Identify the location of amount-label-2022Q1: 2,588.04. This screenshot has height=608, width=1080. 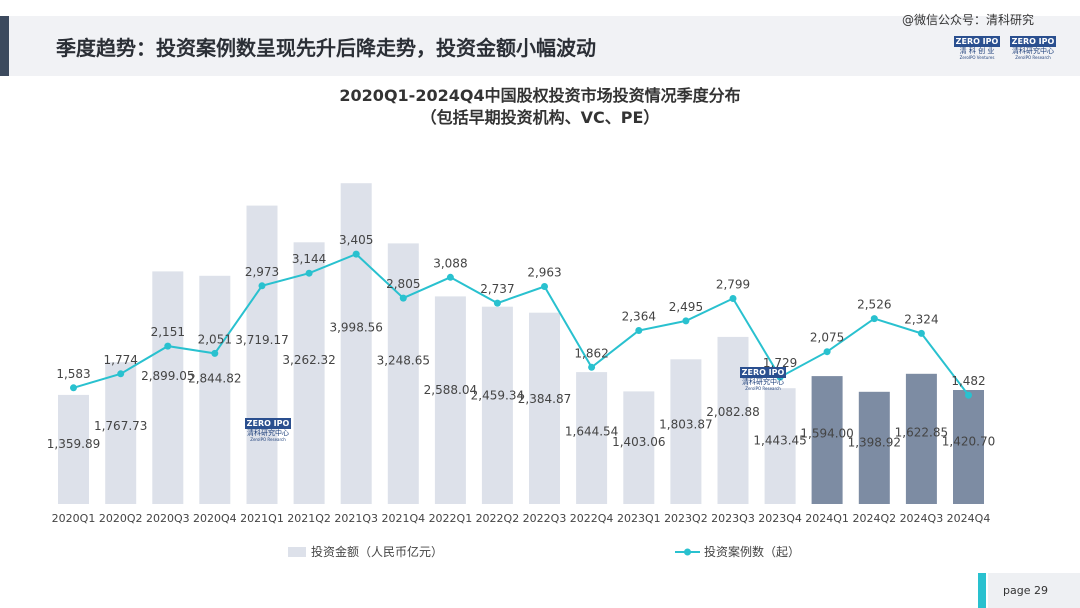
(450, 390).